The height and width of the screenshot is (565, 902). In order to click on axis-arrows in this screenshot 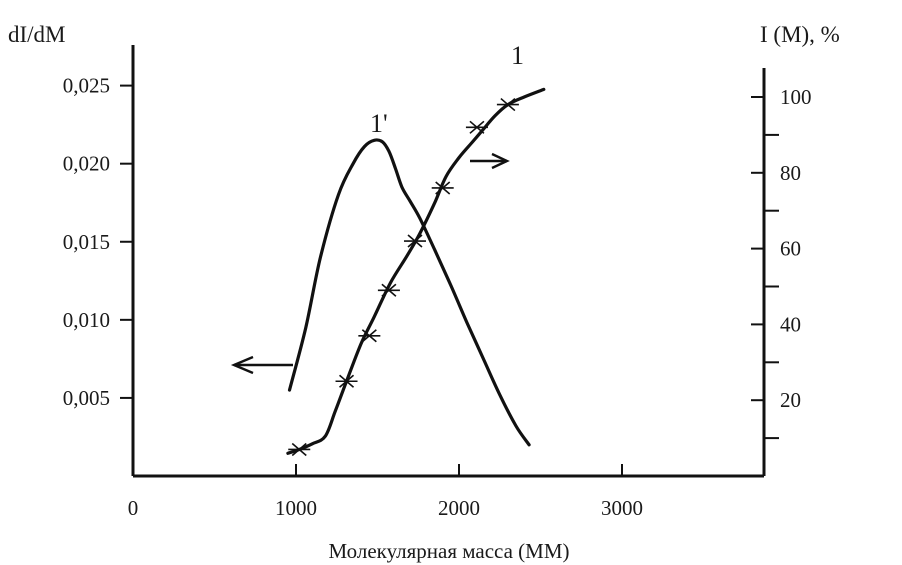, I will do `click(370, 263)`.